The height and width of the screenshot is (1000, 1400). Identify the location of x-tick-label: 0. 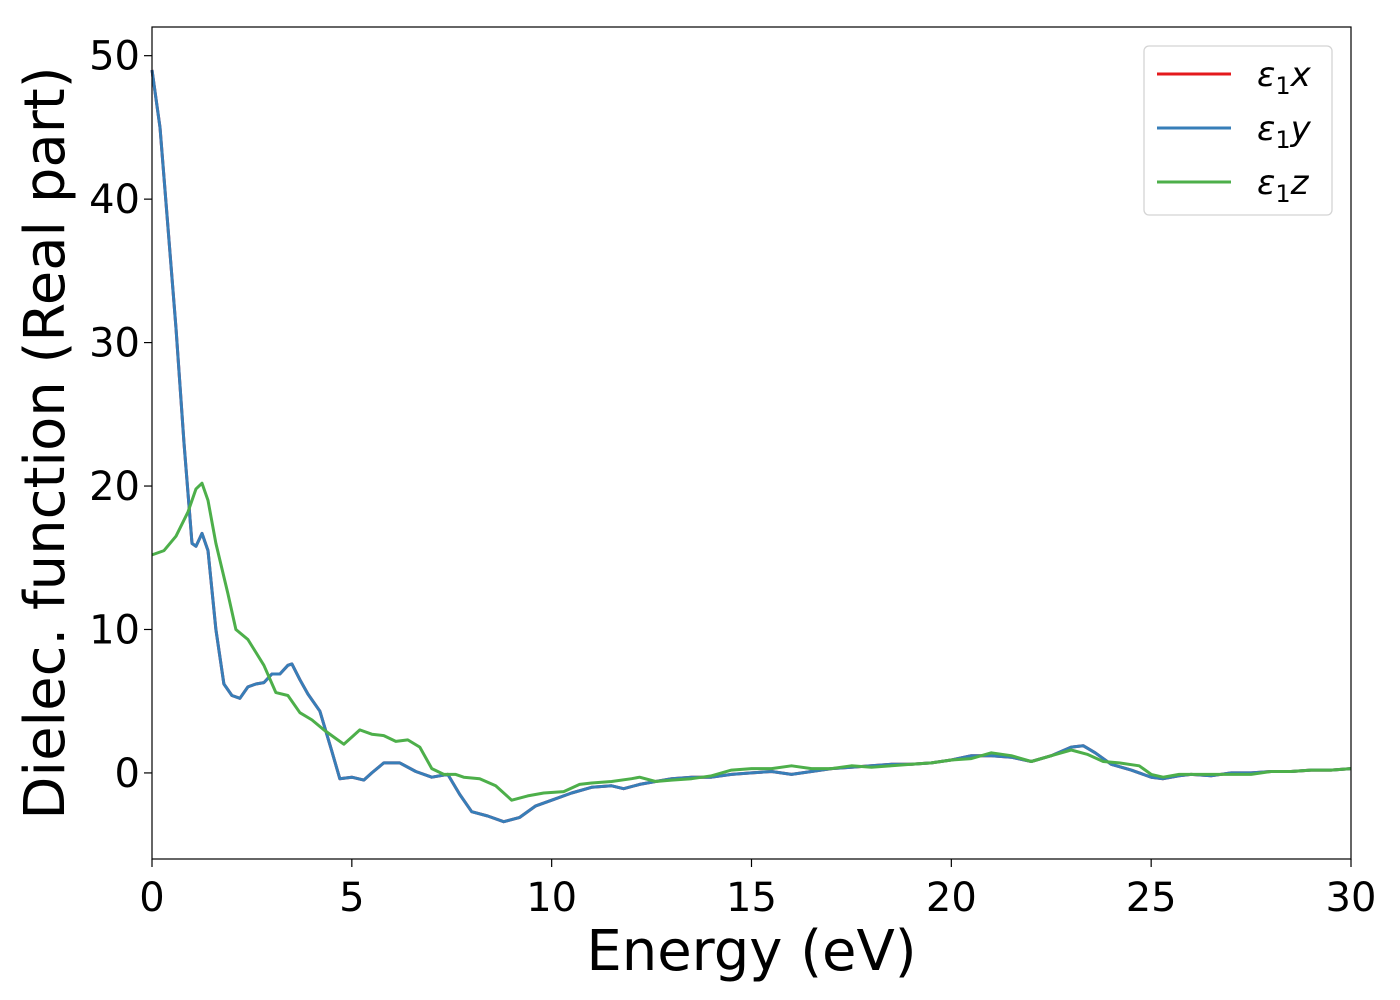
(151, 898).